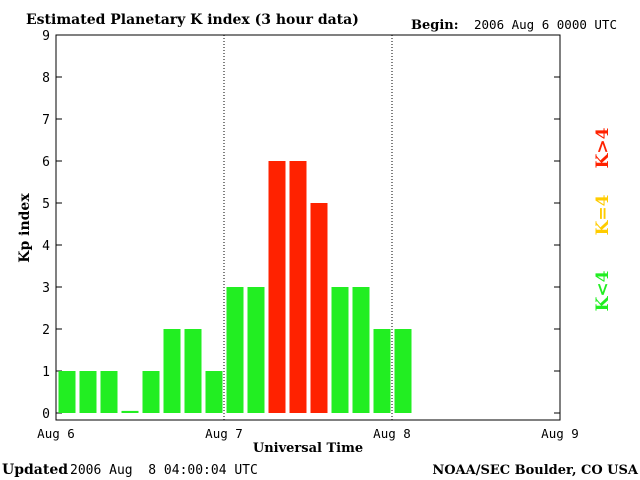 The width and height of the screenshot is (640, 480). I want to click on y-tick-label: 4, so click(46, 246).